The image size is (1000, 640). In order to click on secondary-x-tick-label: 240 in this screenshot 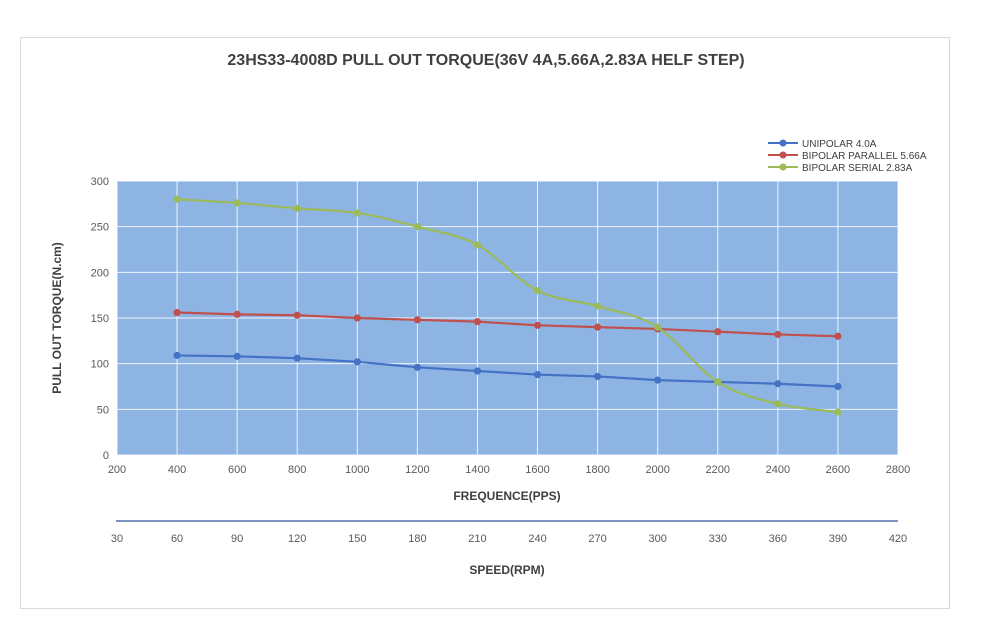, I will do `click(537, 539)`.